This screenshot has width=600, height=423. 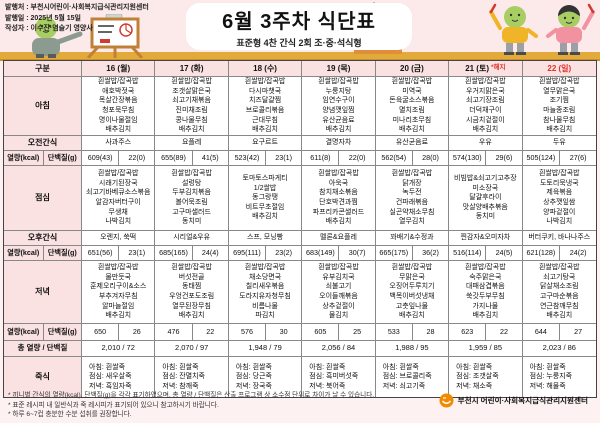 I want to click on total-16: 2,010 / 72, so click(x=119, y=349).